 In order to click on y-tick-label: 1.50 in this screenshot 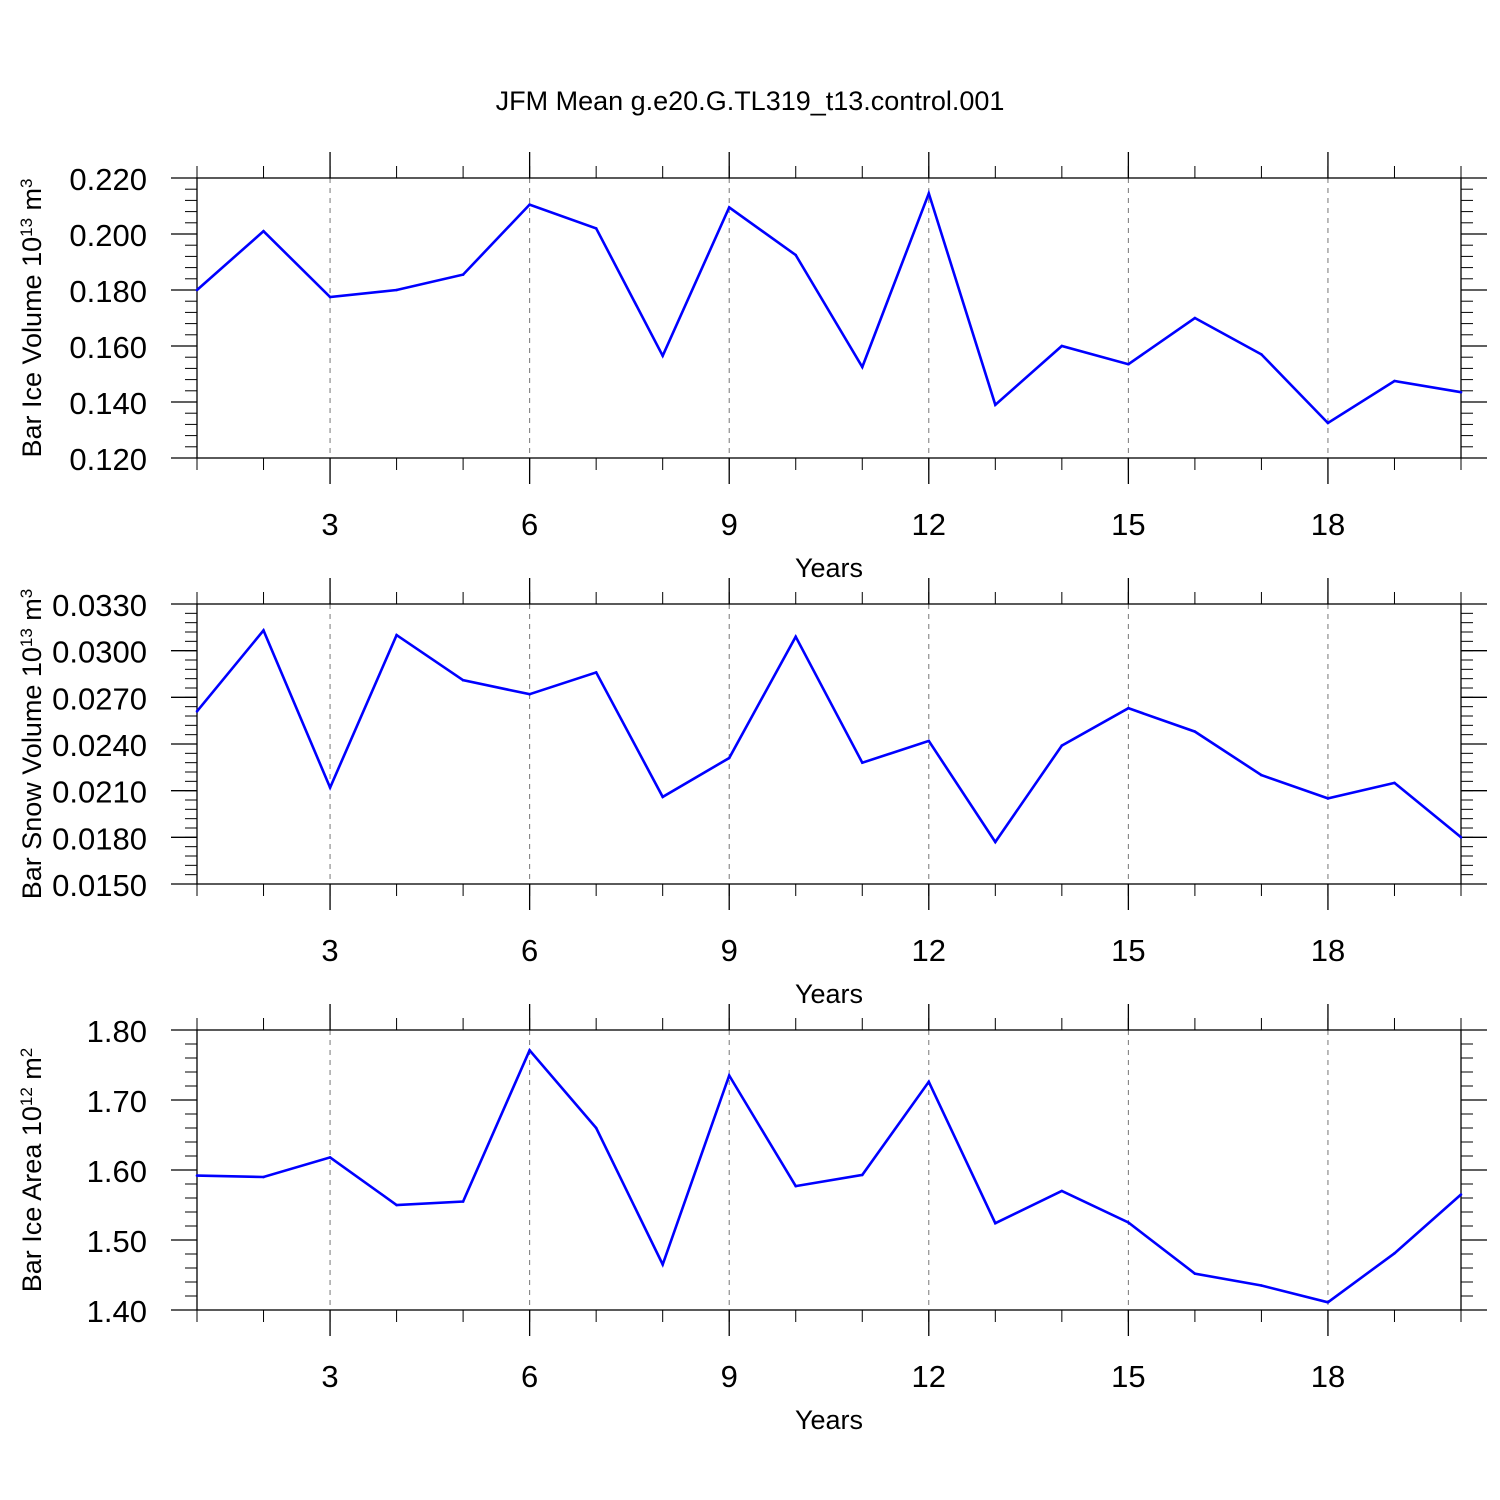, I will do `click(117, 1241)`.